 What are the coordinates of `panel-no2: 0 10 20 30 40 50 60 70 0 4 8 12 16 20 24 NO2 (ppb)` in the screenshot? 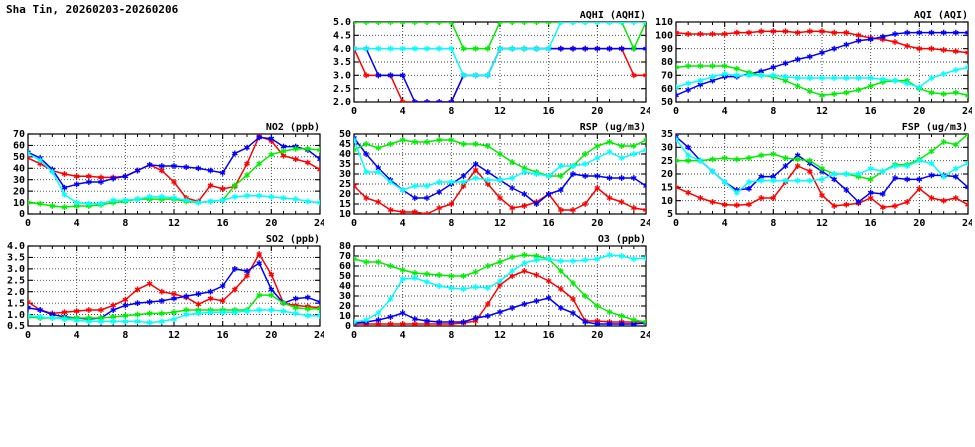 It's located at (164, 176).